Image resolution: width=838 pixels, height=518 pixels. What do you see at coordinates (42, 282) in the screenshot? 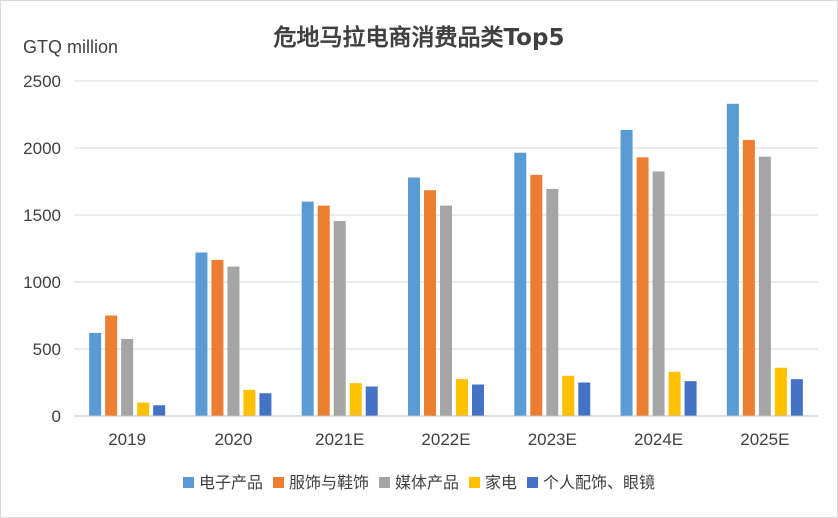
I see `y-tick-label: 1000` at bounding box center [42, 282].